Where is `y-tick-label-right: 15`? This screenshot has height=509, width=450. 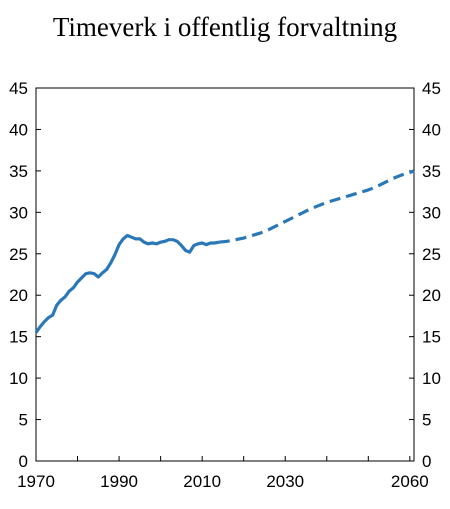
y-tick-label-right: 15 is located at coordinates (431, 337).